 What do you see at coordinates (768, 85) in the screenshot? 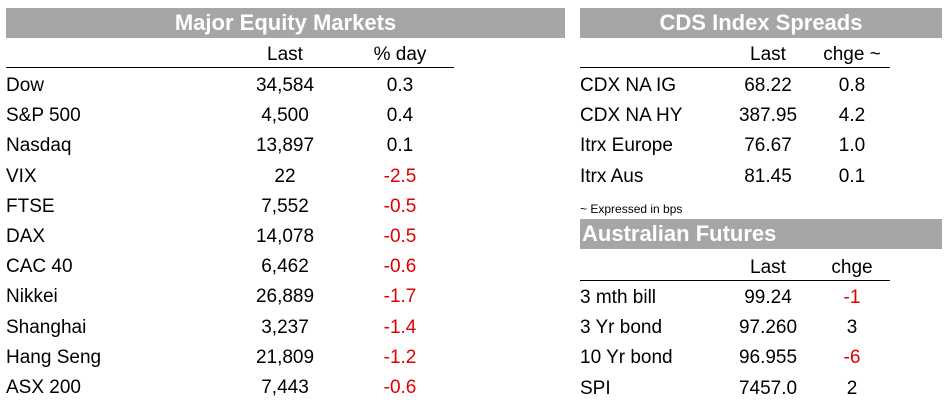
I see `cds-row-last: 68.22` at bounding box center [768, 85].